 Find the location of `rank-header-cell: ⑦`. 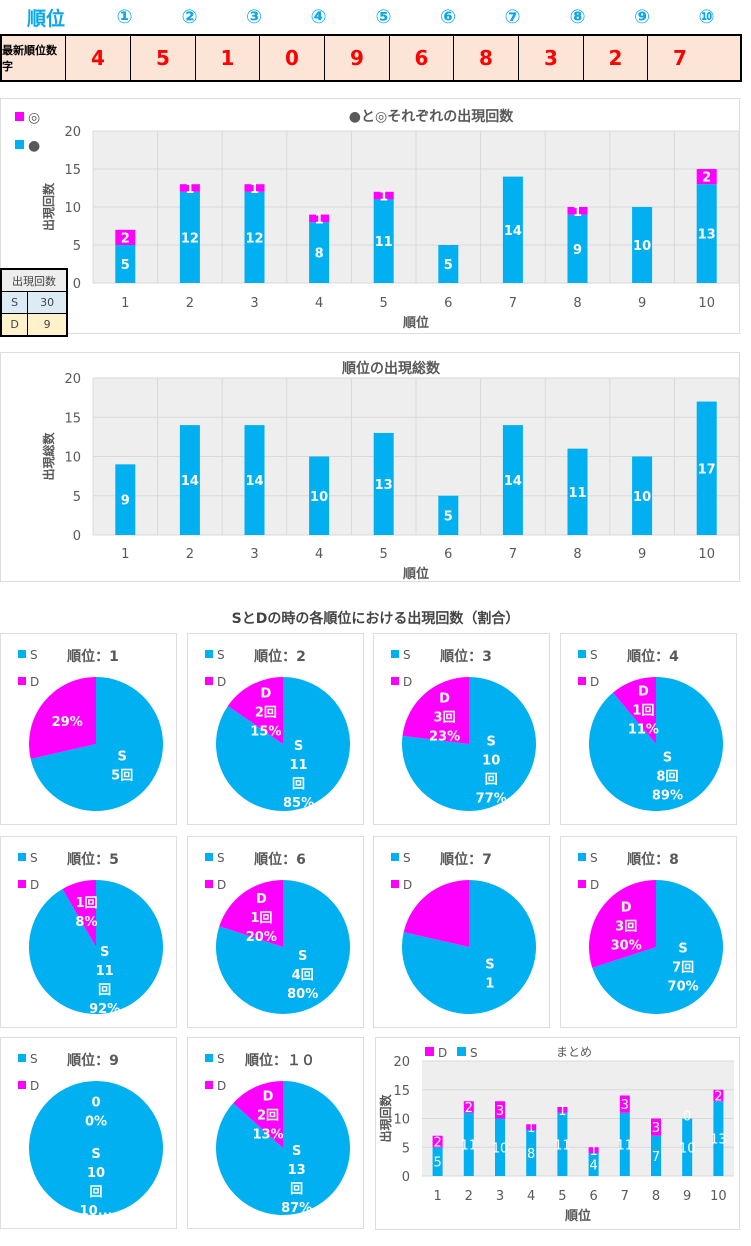

rank-header-cell: ⑦ is located at coordinates (512, 17).